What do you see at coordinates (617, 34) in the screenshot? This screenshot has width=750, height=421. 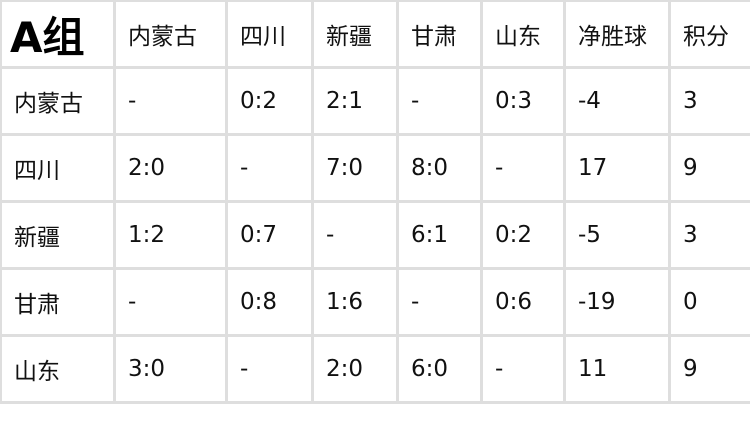 I see `column-header: 净胜球` at bounding box center [617, 34].